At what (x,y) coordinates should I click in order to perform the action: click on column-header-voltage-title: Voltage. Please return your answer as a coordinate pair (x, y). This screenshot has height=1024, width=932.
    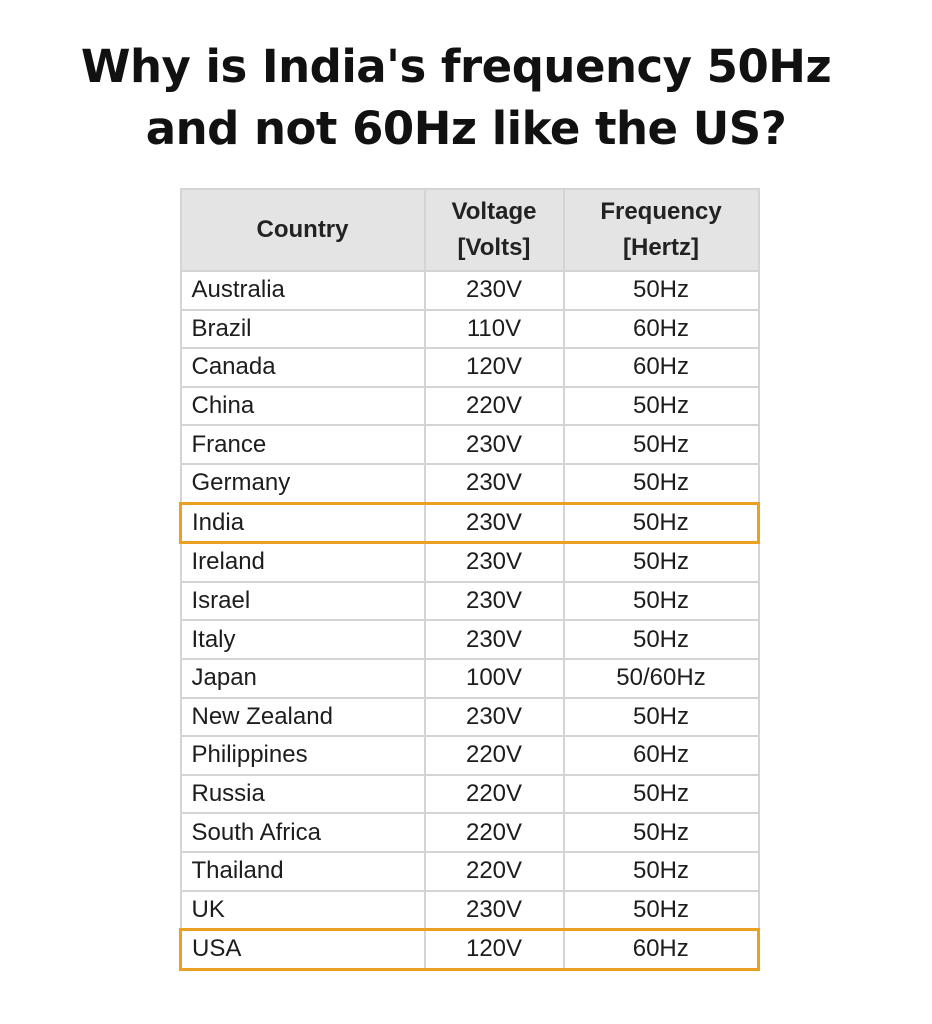
    Looking at the image, I should click on (494, 211).